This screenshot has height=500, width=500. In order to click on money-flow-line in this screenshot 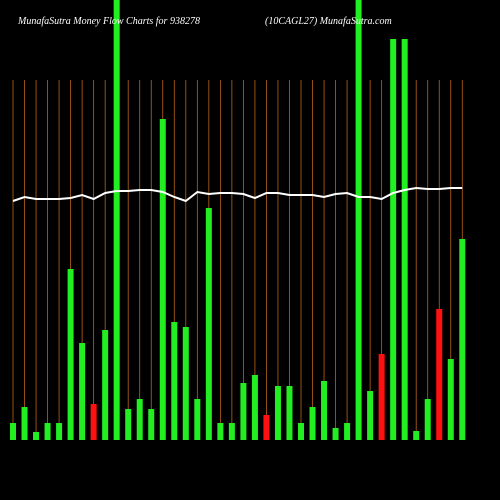, I will do `click(237, 194)`.